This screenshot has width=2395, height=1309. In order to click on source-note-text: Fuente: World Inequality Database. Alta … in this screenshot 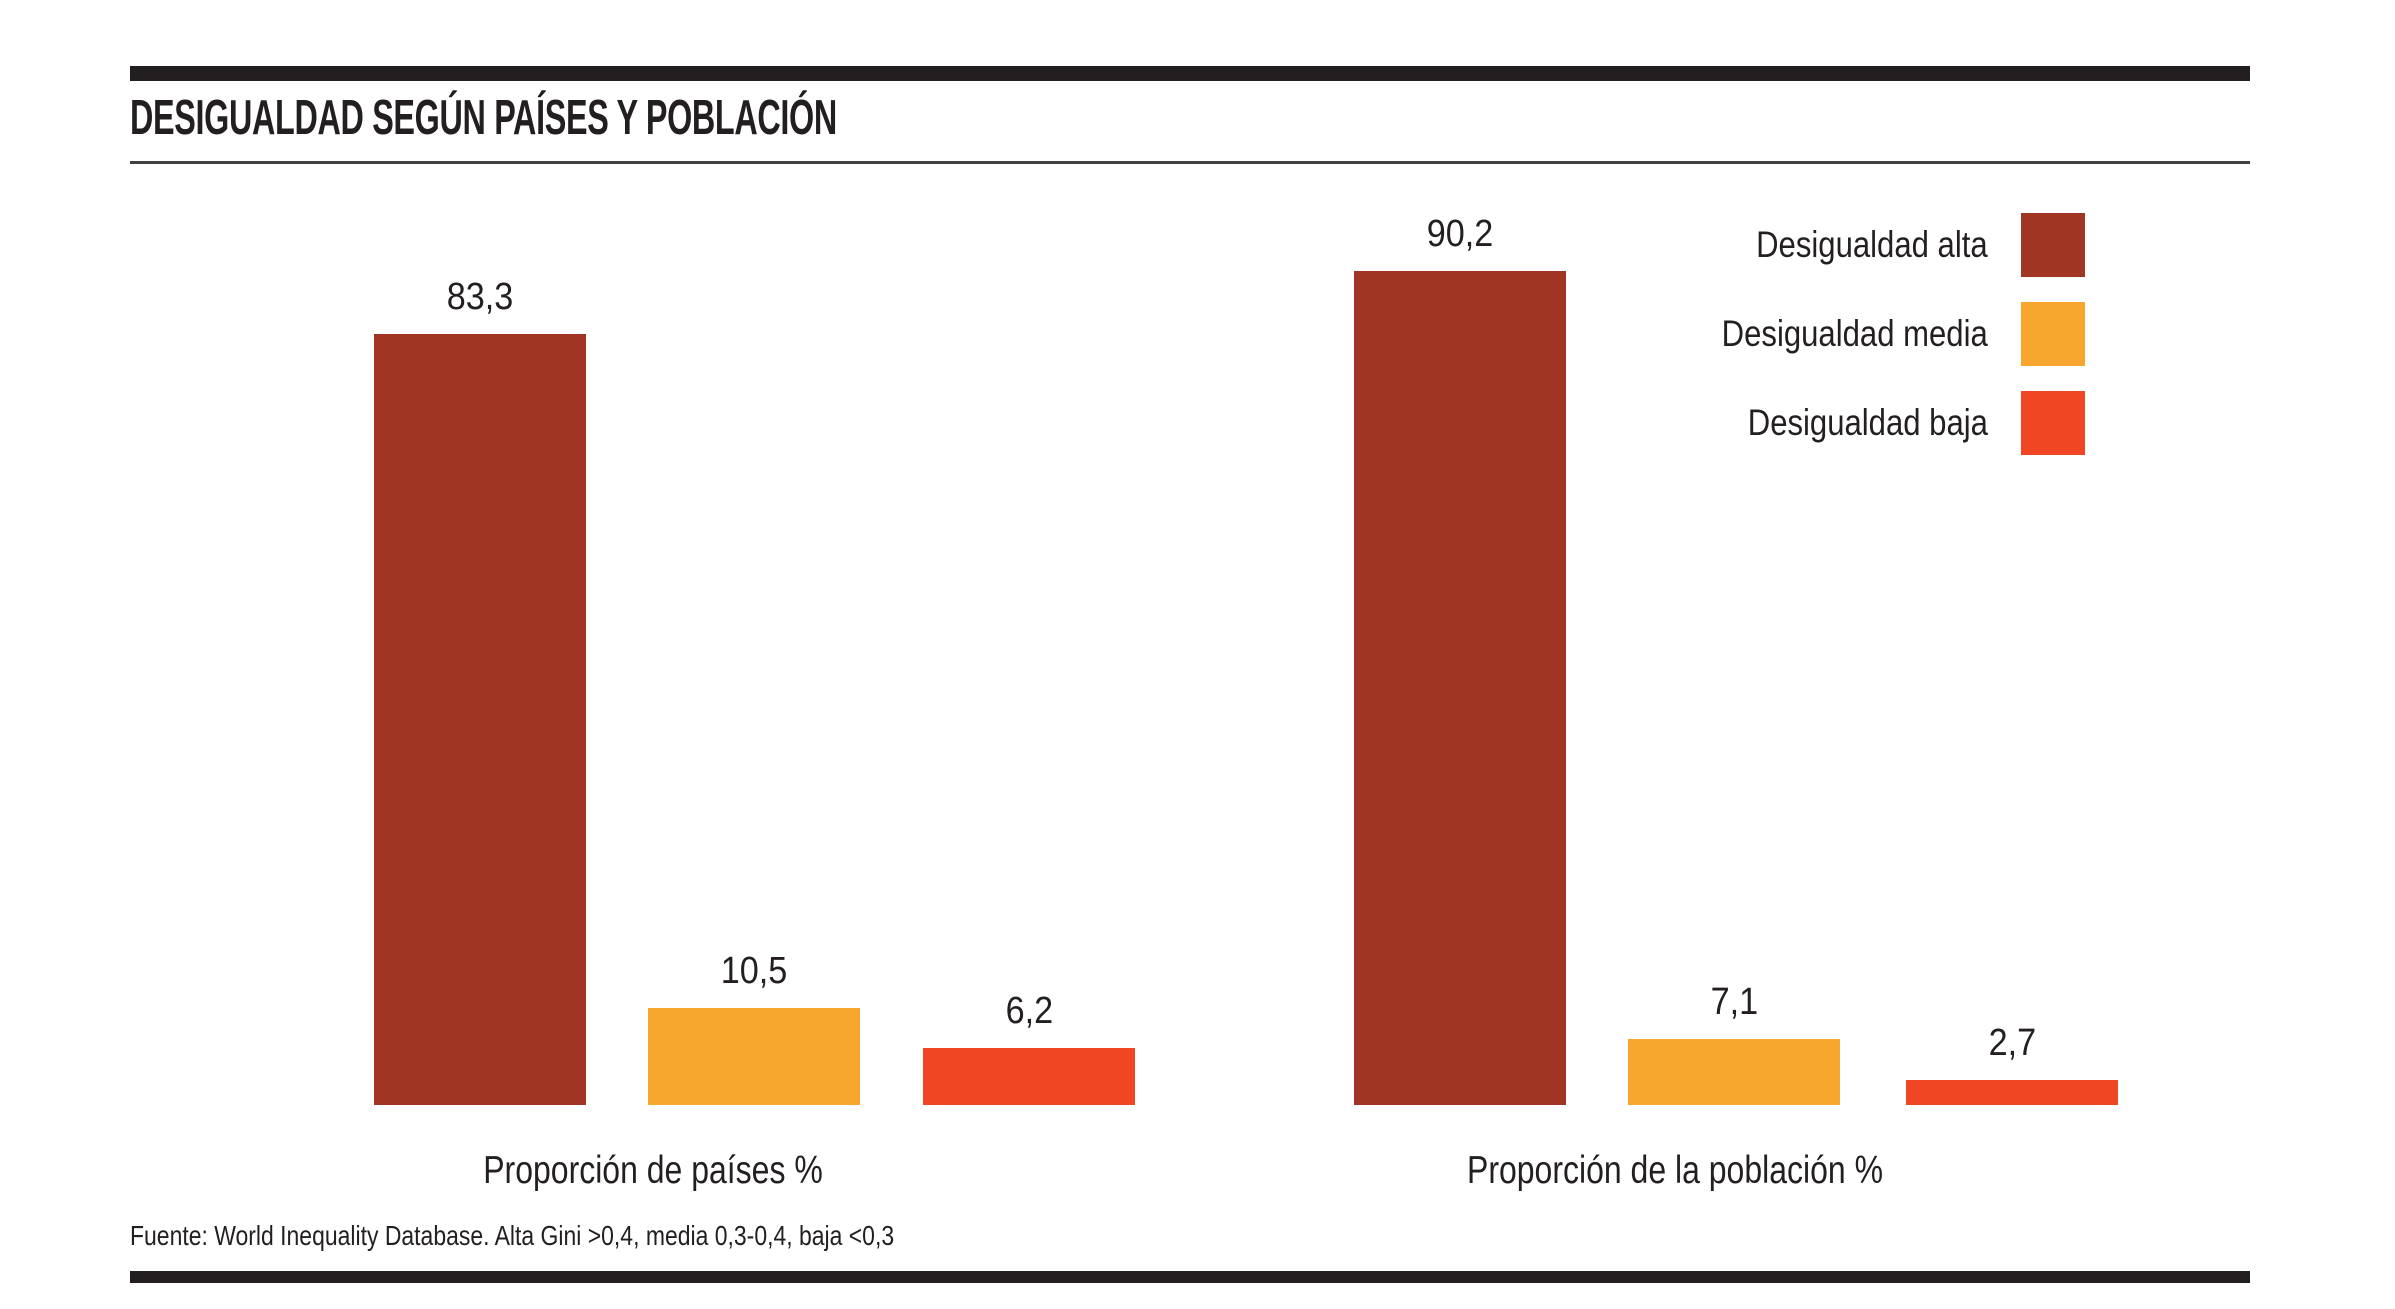, I will do `click(512, 1235)`.